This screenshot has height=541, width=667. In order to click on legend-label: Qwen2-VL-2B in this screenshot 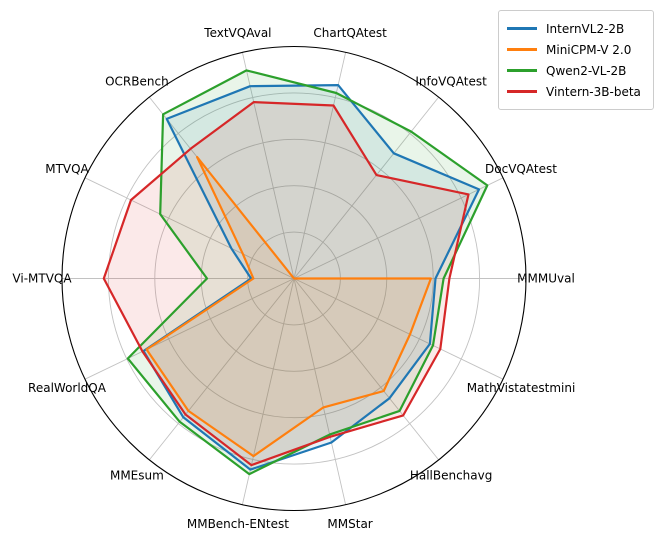, I will do `click(586, 70)`.